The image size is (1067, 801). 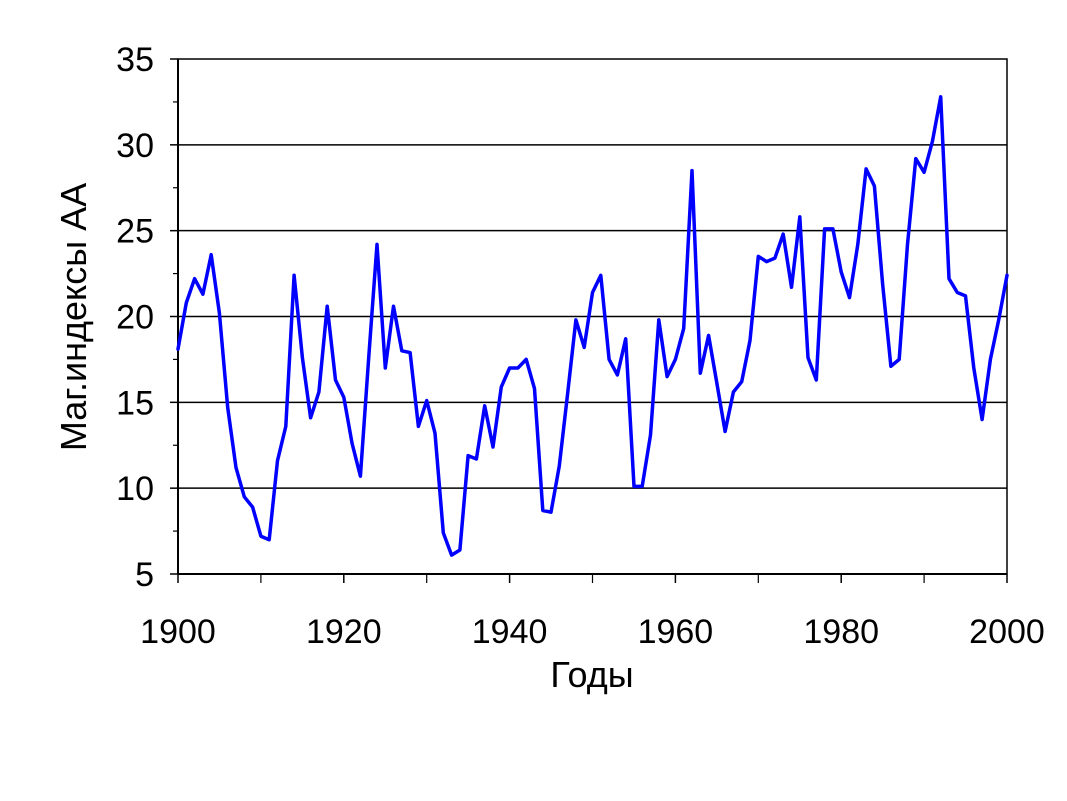 What do you see at coordinates (178, 632) in the screenshot?
I see `x-tick-label: 1900` at bounding box center [178, 632].